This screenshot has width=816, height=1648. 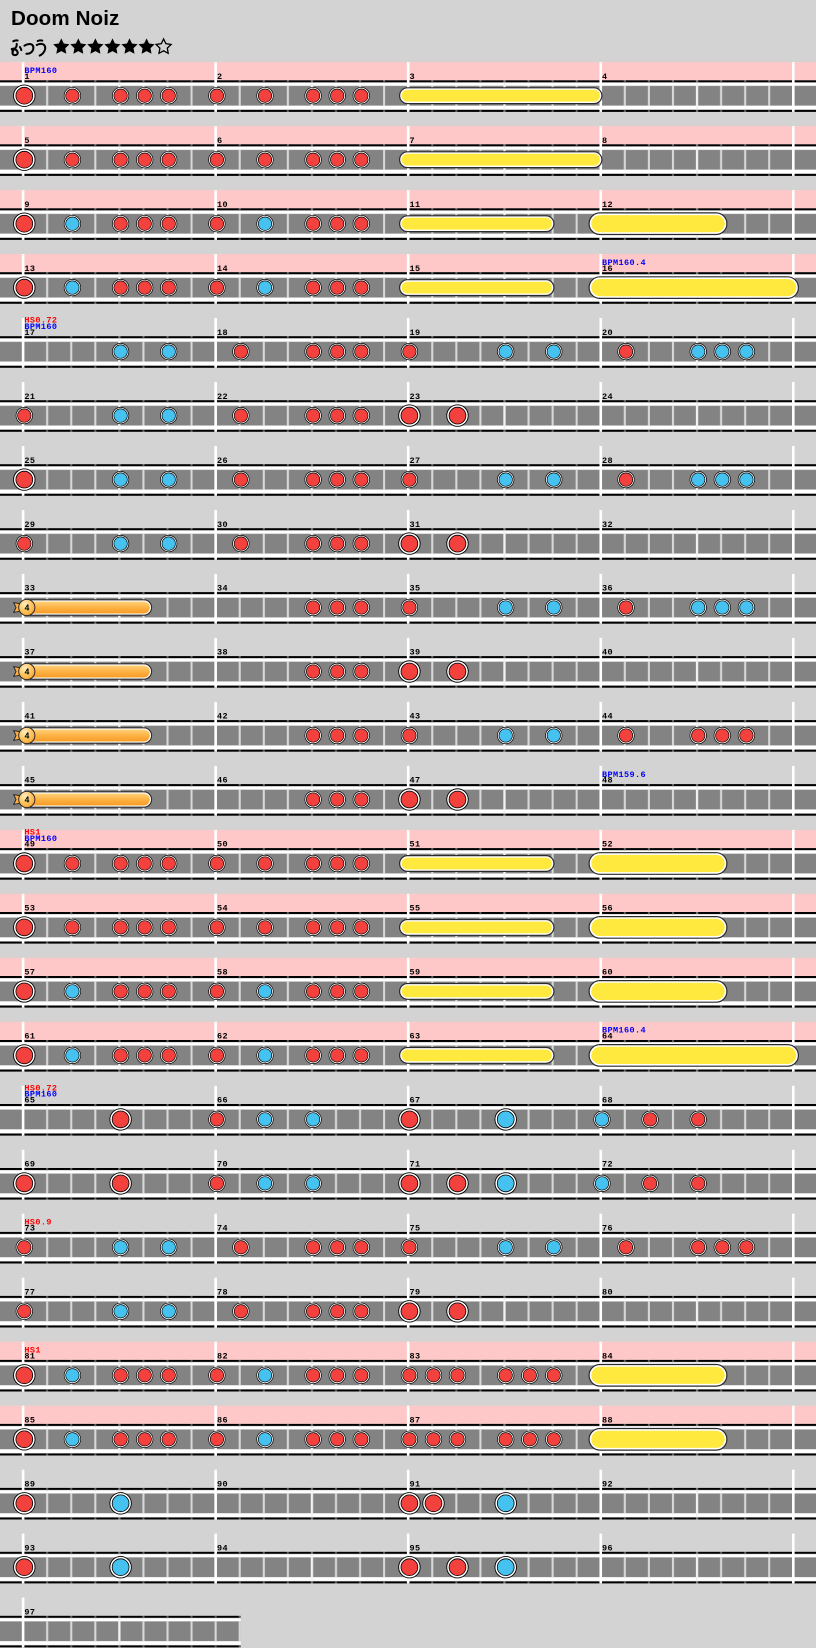 I want to click on svg-text: 77, so click(x=29, y=1293).